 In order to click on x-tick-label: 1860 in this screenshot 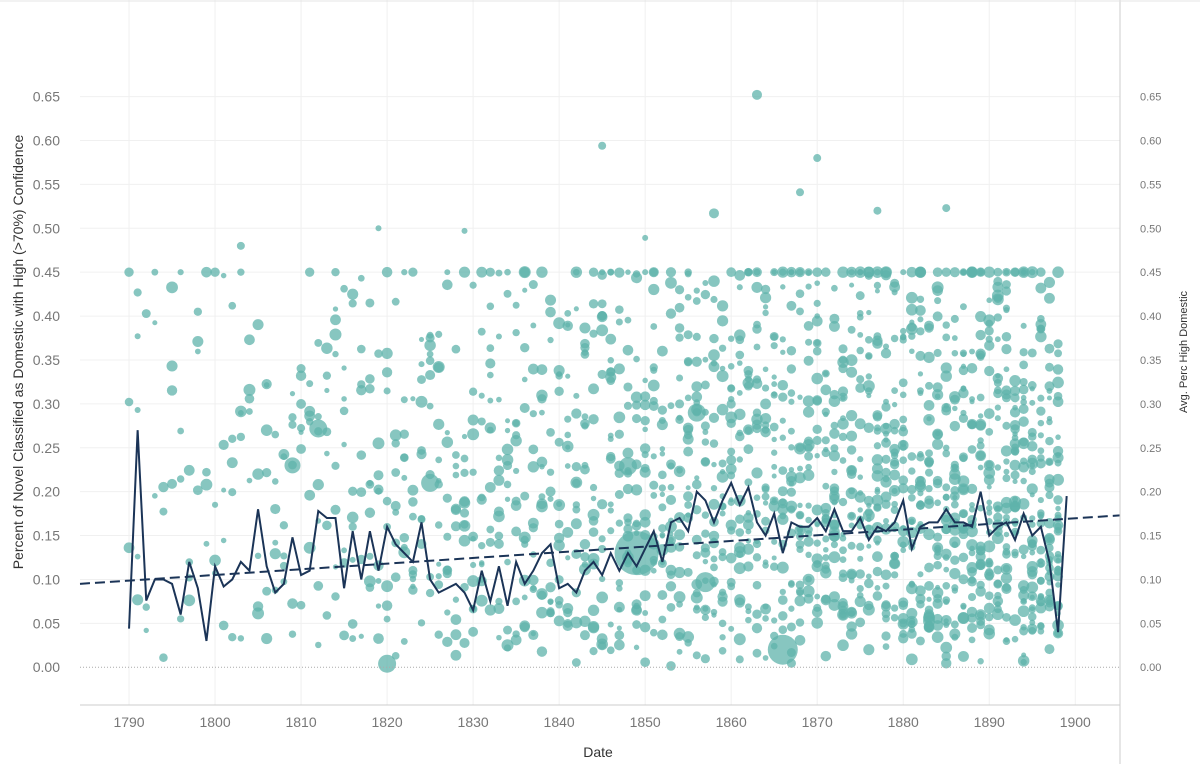, I will do `click(731, 722)`.